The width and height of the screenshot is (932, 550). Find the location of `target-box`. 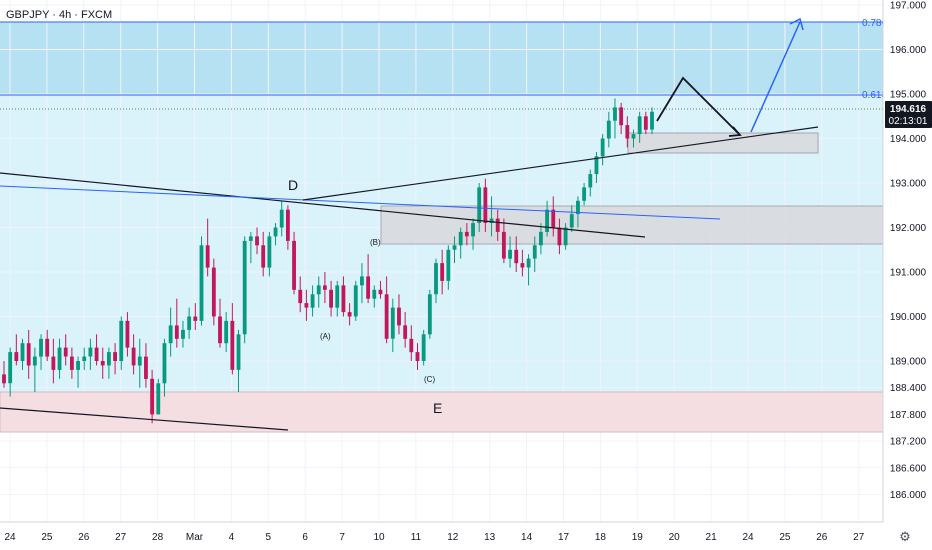

target-box is located at coordinates (723, 143).